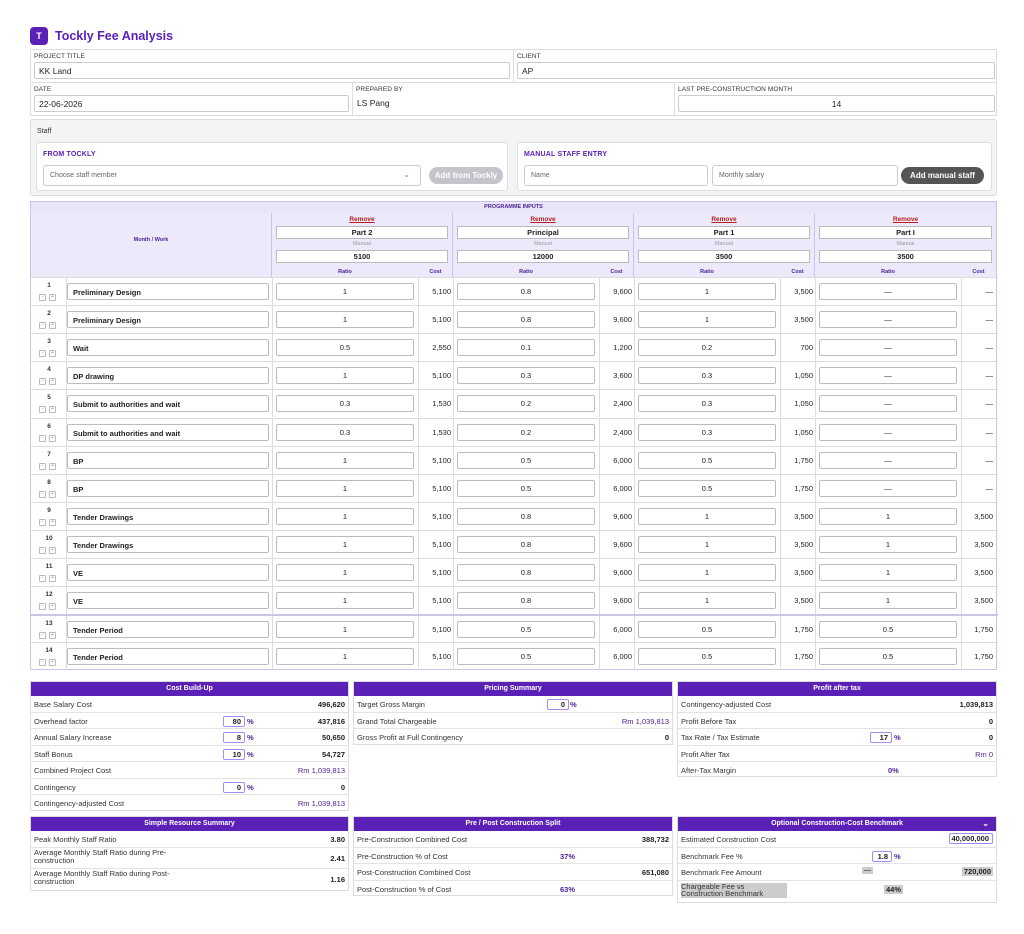 The width and height of the screenshot is (1024, 934). I want to click on staff-name-field: Part I, so click(905, 232).